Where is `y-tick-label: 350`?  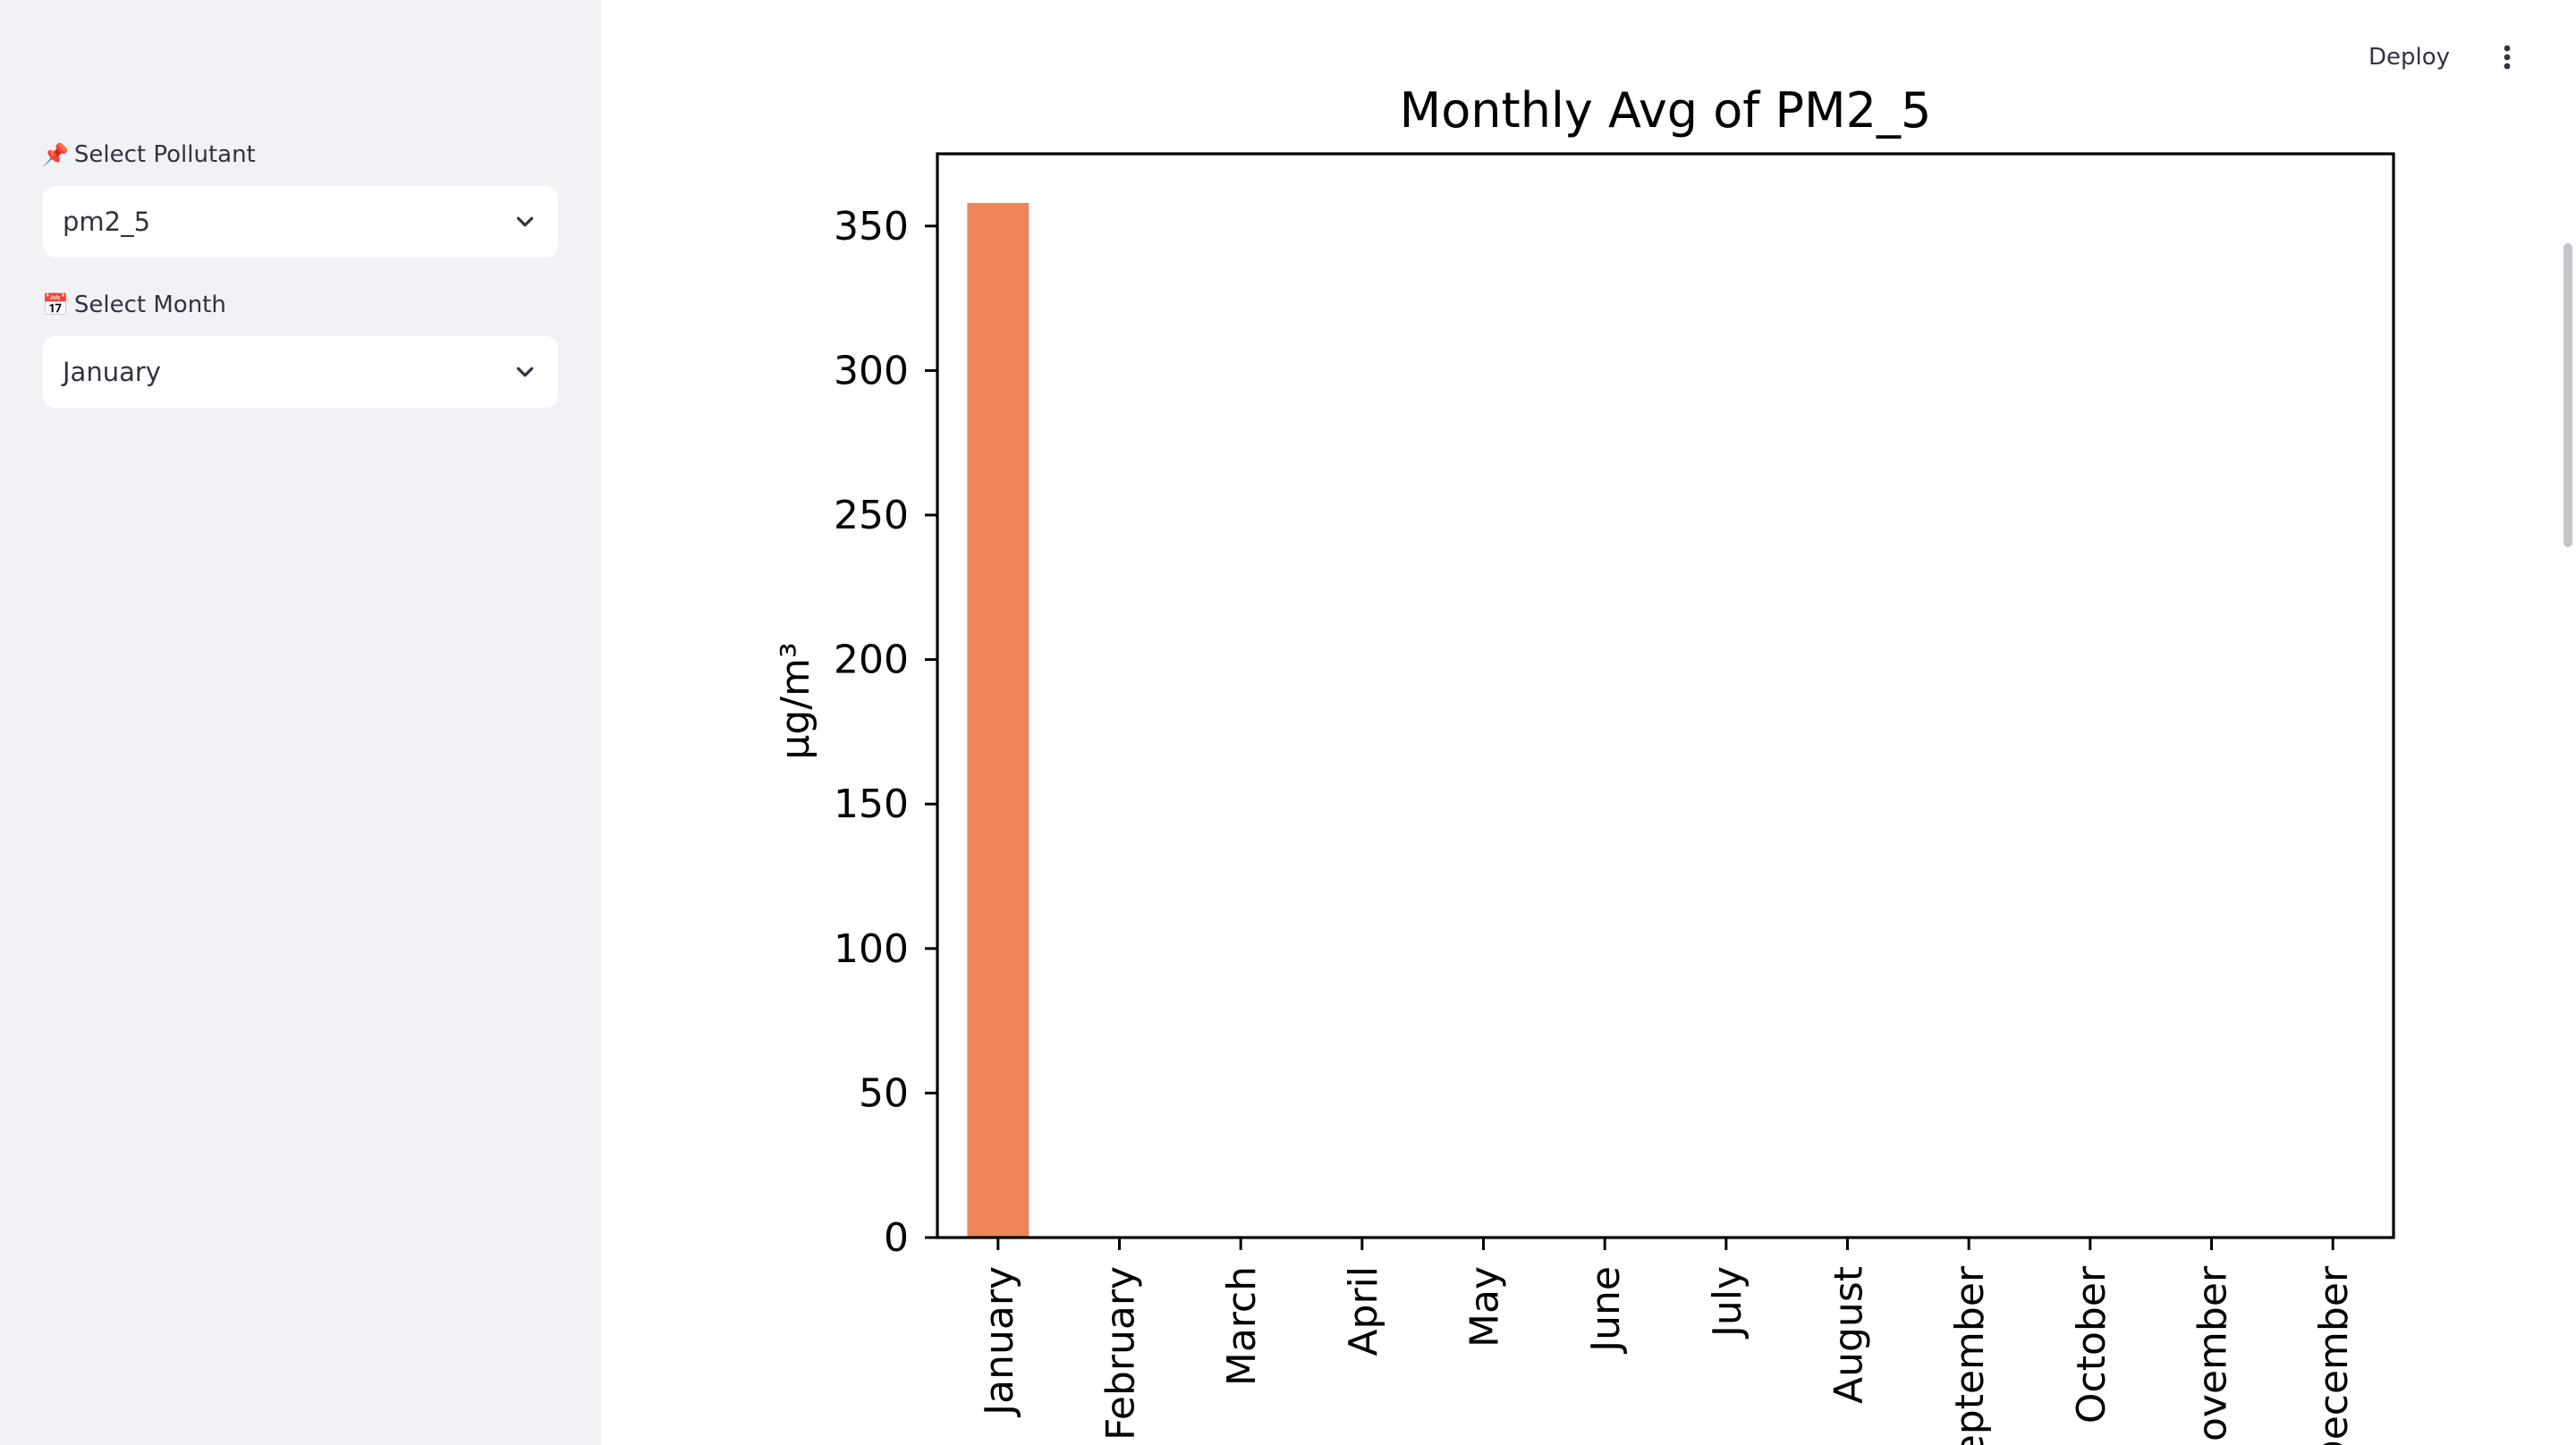
y-tick-label: 350 is located at coordinates (871, 226).